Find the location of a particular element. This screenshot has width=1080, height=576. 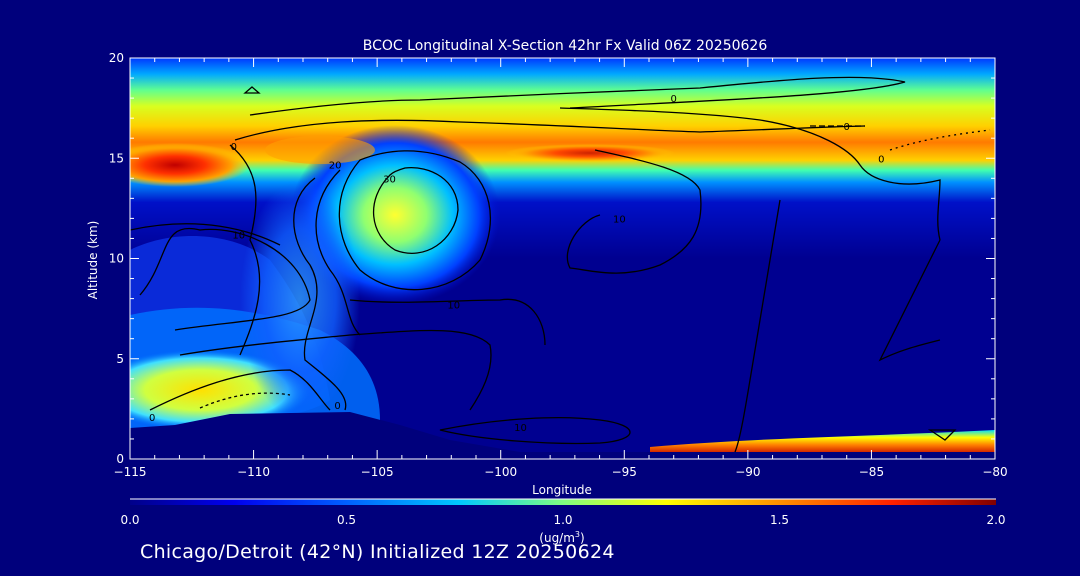

x-axis-label: Longitude is located at coordinates (562, 490).